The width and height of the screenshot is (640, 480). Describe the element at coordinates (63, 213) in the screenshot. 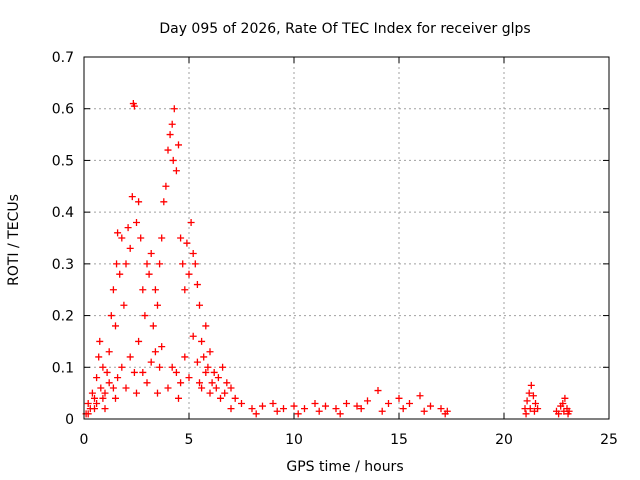

I see `y-tick-label: 0.4` at that location.